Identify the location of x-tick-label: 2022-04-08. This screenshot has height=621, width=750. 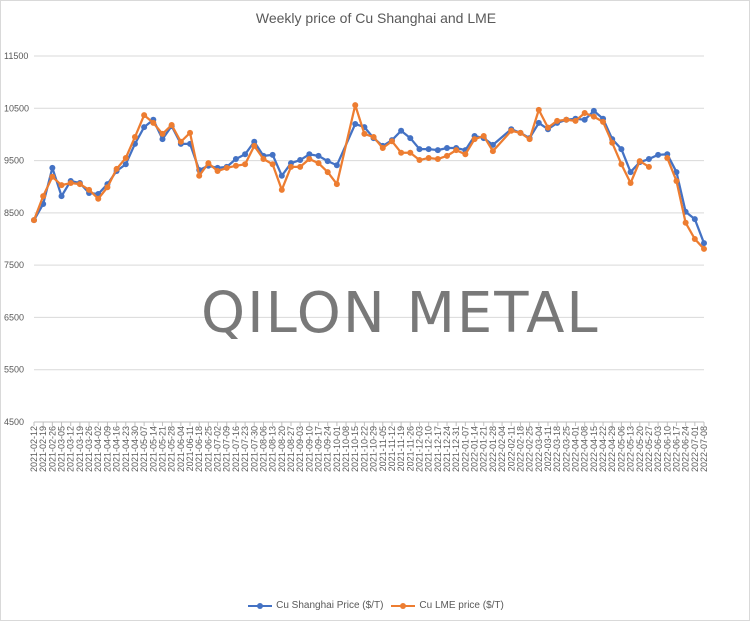
(585, 449).